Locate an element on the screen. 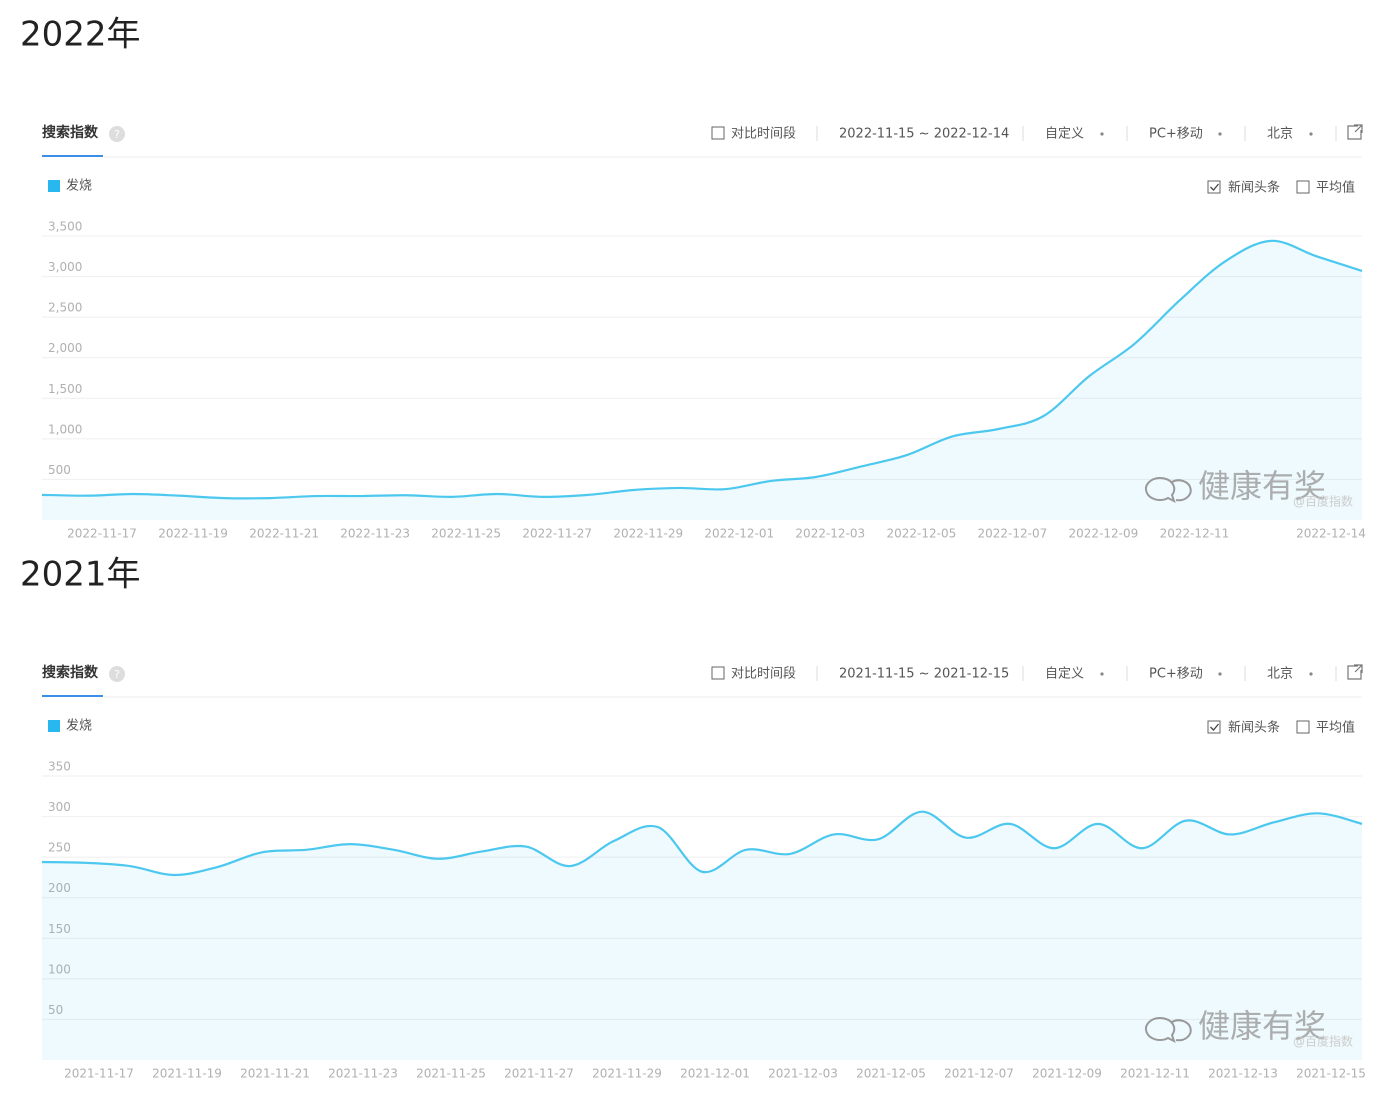 The height and width of the screenshot is (1107, 1393). y-tick-label: 50 is located at coordinates (55, 1010).